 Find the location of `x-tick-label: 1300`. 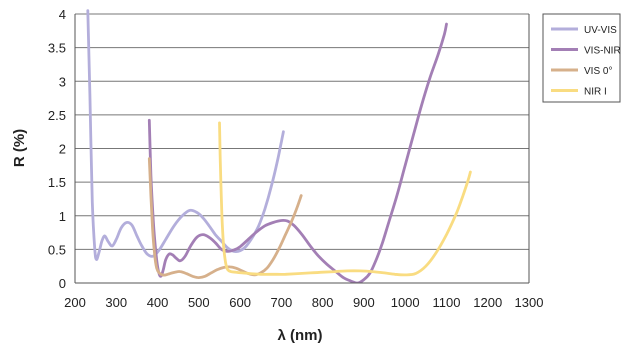

x-tick-label: 1300 is located at coordinates (529, 302).